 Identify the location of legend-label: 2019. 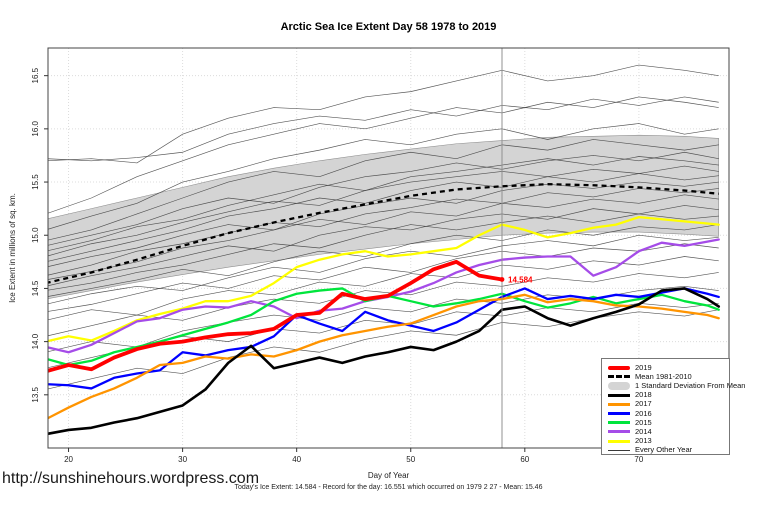
(643, 367).